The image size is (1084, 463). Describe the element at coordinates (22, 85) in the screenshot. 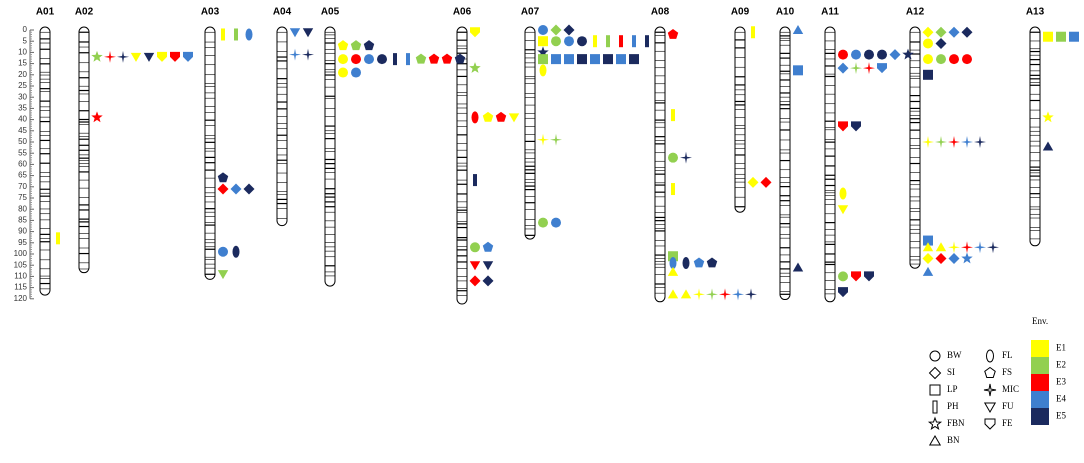

I see `ruler-label: 25` at that location.